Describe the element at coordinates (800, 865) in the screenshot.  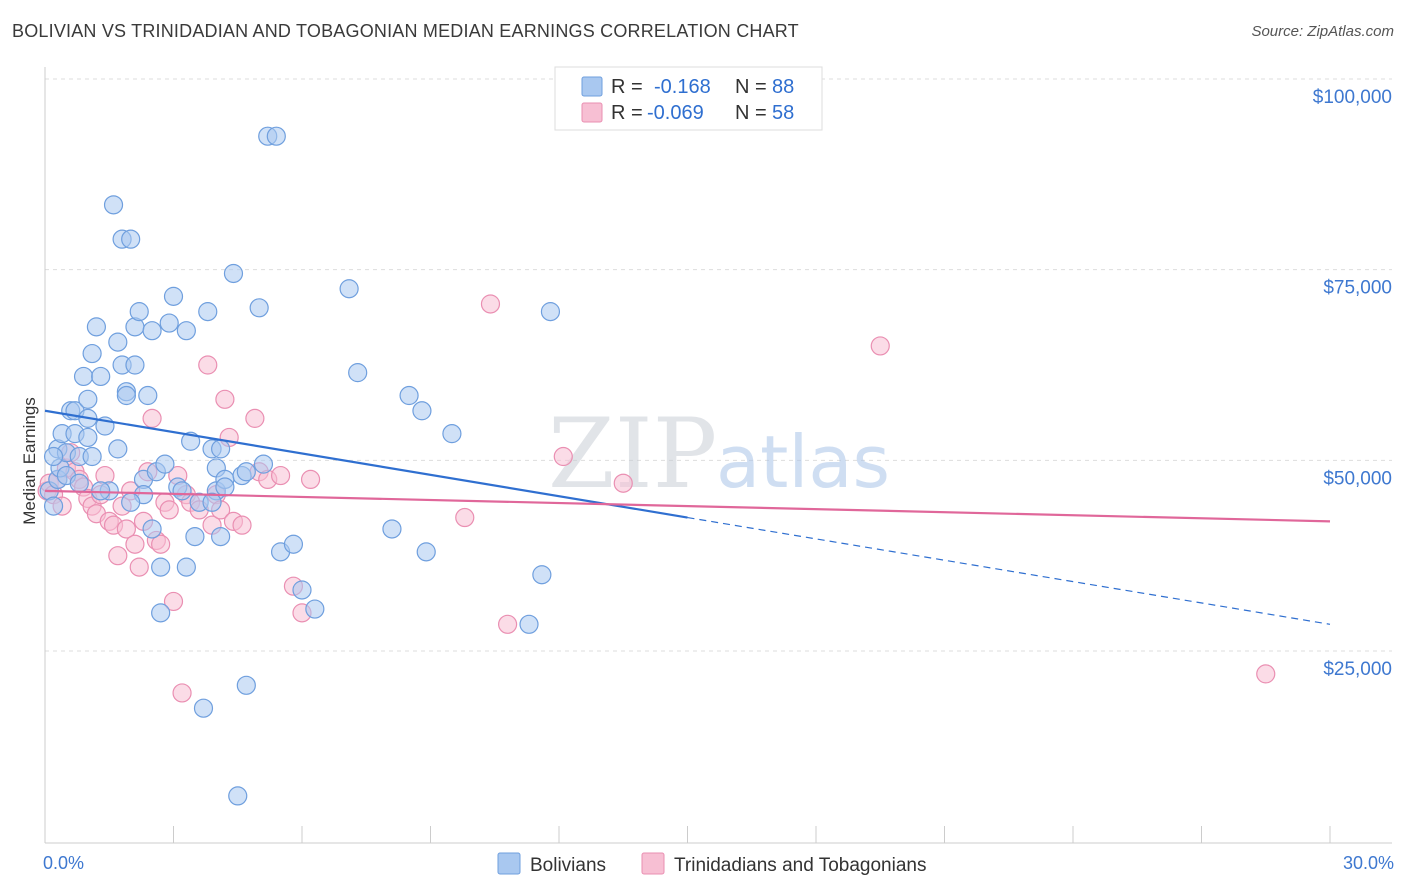
I see `bottom-legend-trinidadians: Trinidadians and Tobagonians` at that location.